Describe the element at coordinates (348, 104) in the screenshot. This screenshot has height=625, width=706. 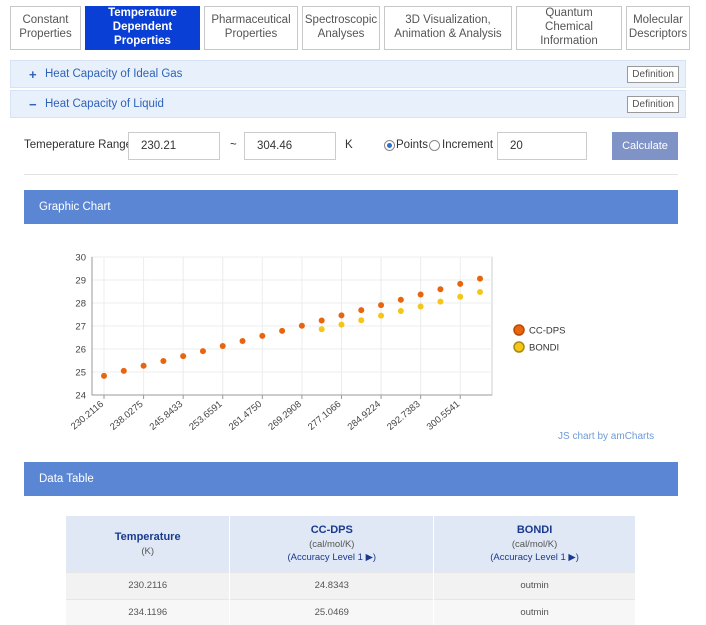
I see `accordion-heat-capacity-liquid: − Heat Capacity of Liquid Definition` at that location.